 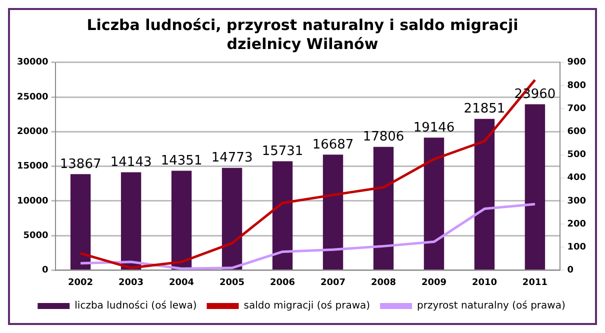 I want to click on y-tick-label: 25000, so click(x=32, y=97).